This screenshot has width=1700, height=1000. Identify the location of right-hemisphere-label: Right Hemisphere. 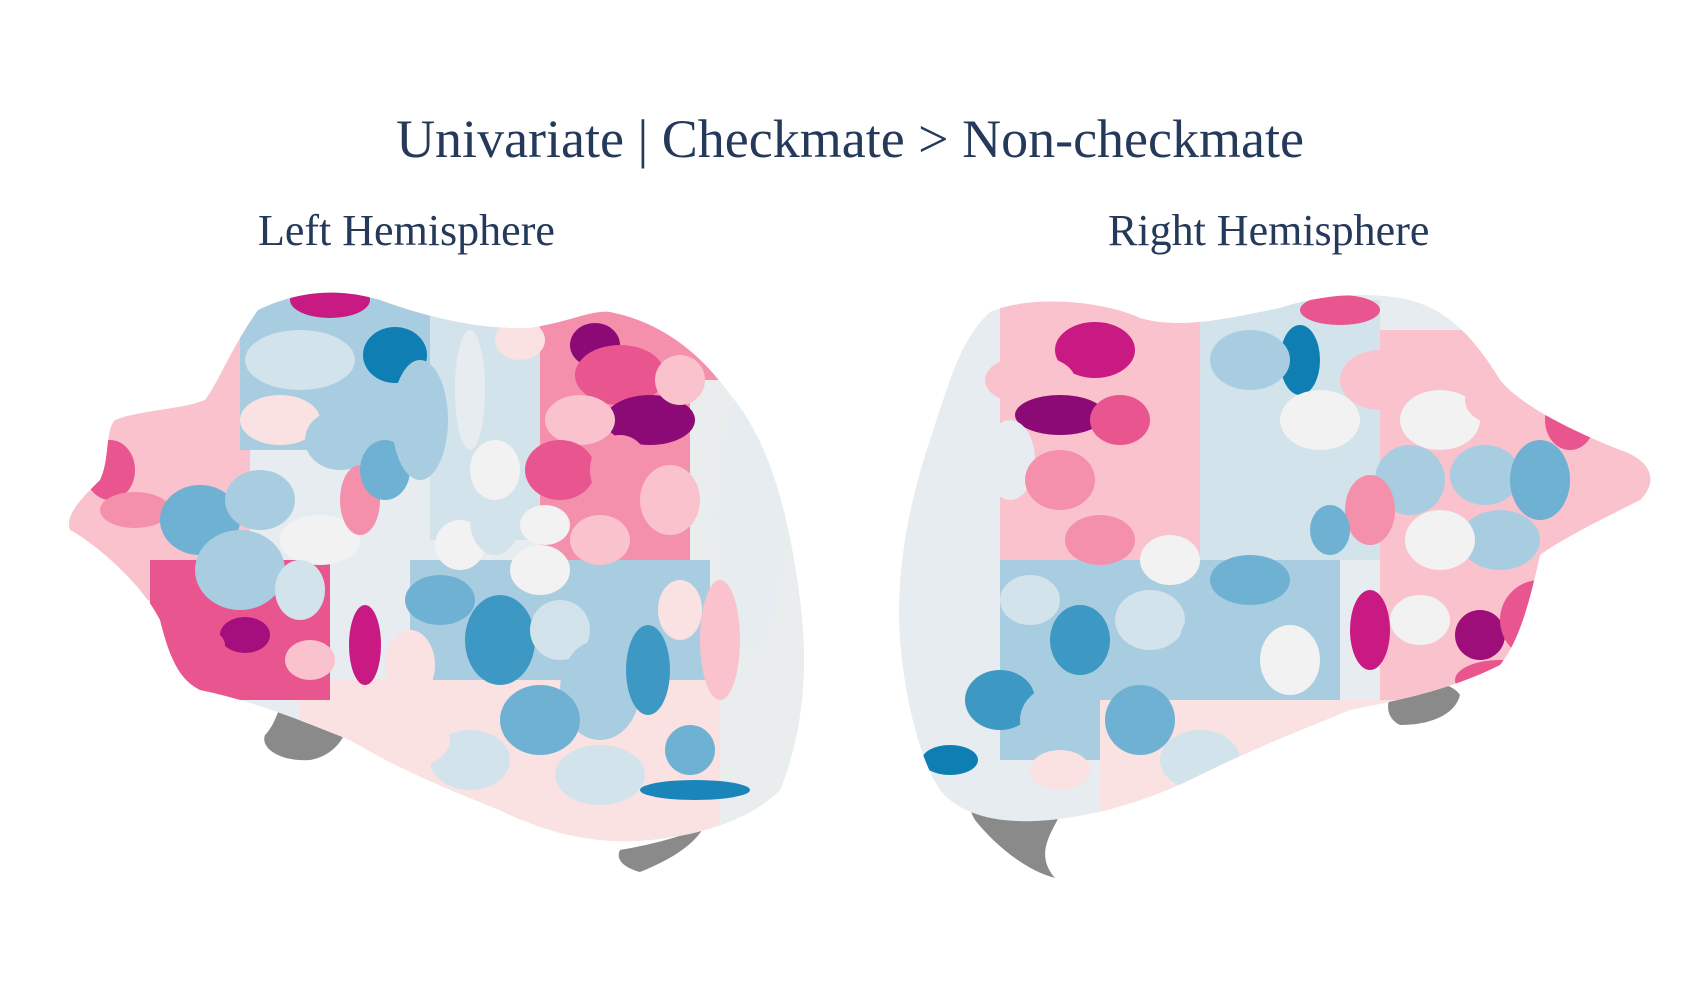
(1269, 230).